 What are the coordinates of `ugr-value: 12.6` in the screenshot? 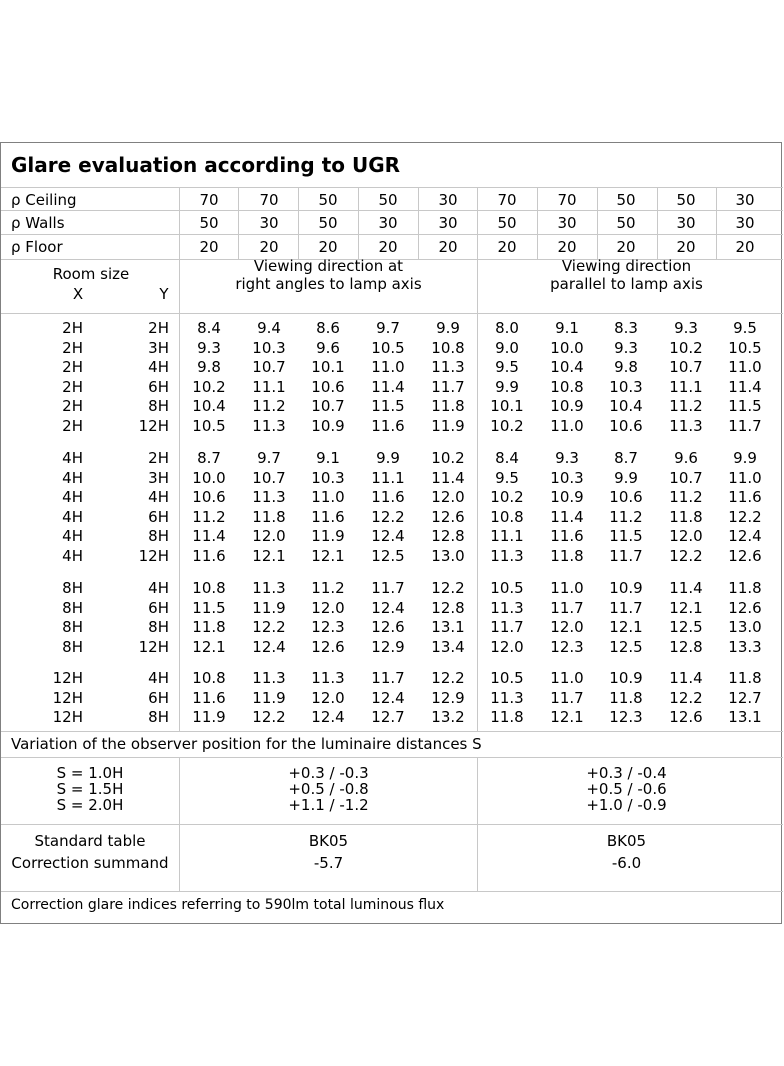 It's located at (328, 646).